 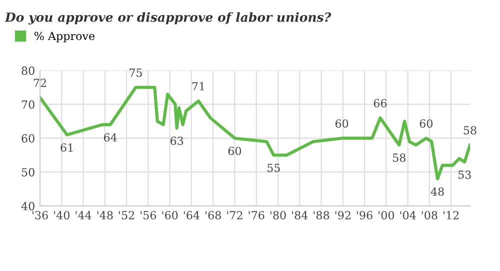 I want to click on y-tick-label: 70, so click(x=28, y=104).